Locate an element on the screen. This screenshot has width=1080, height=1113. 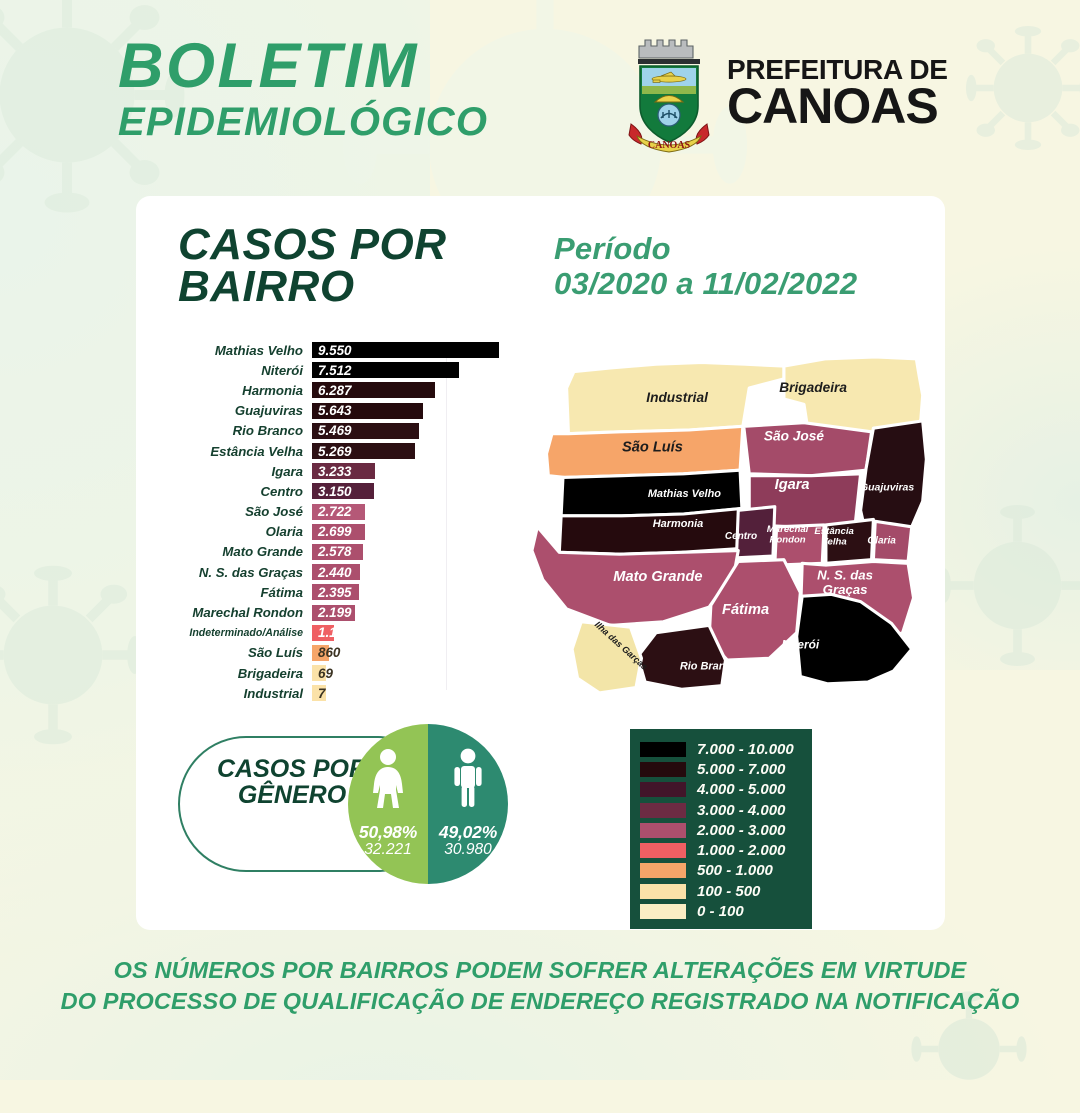
bar: 7.512 is located at coordinates (386, 370).